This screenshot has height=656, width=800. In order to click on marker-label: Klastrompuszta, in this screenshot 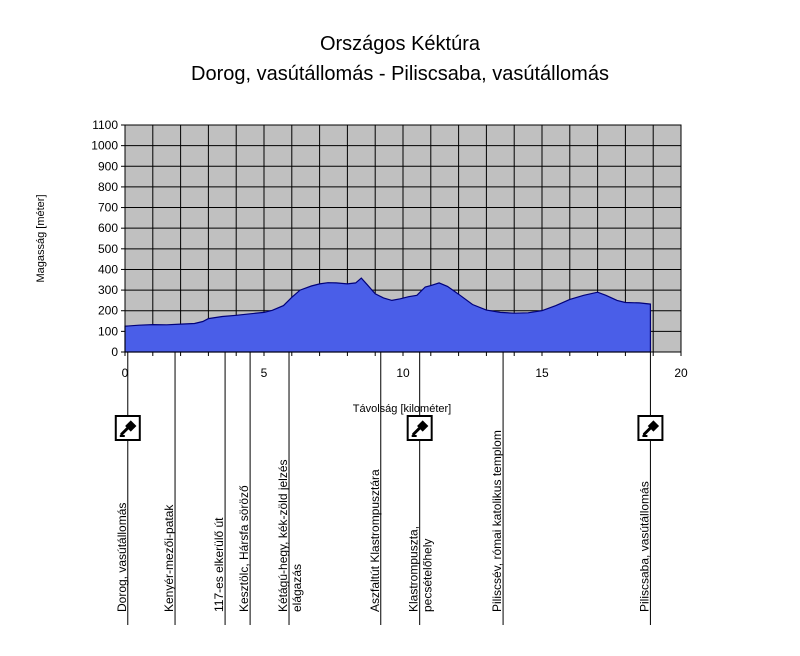, I will do `click(414, 569)`.